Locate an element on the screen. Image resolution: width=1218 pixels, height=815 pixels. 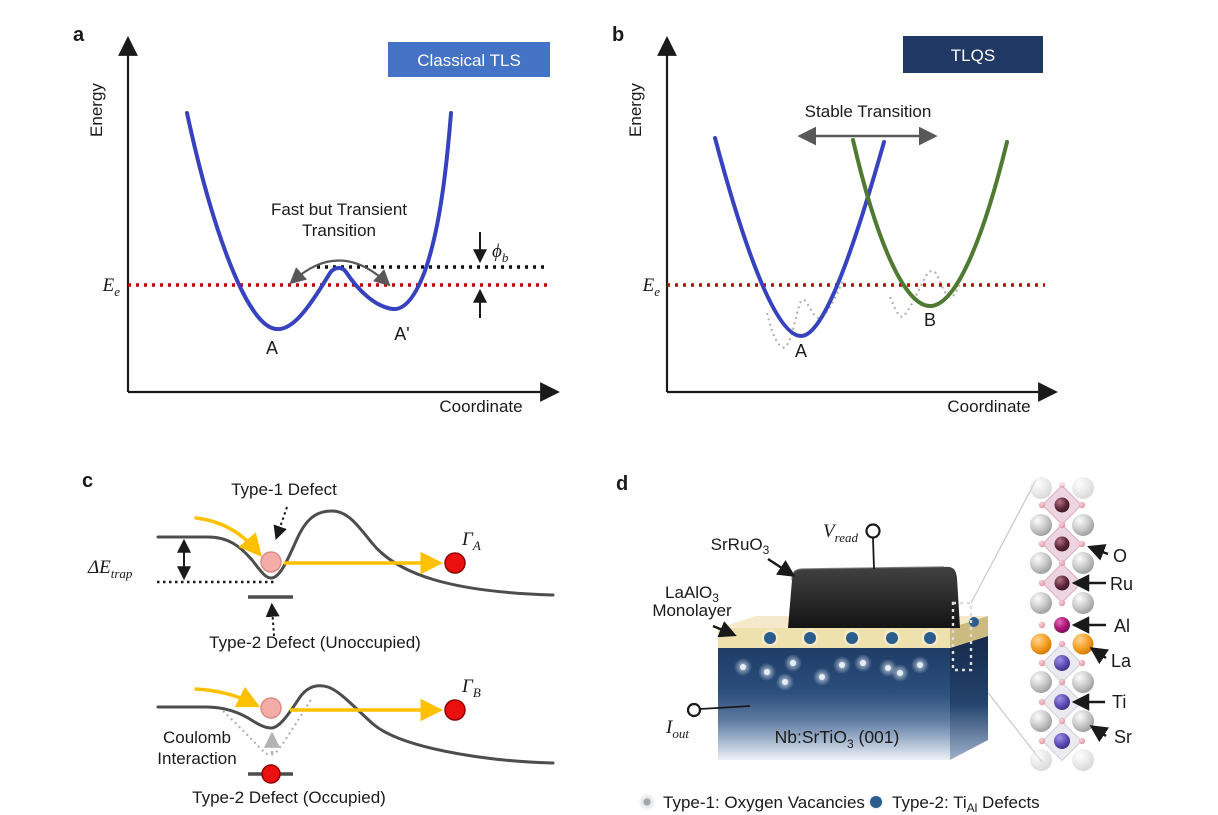
substrate-side-face is located at coordinates (969, 698).